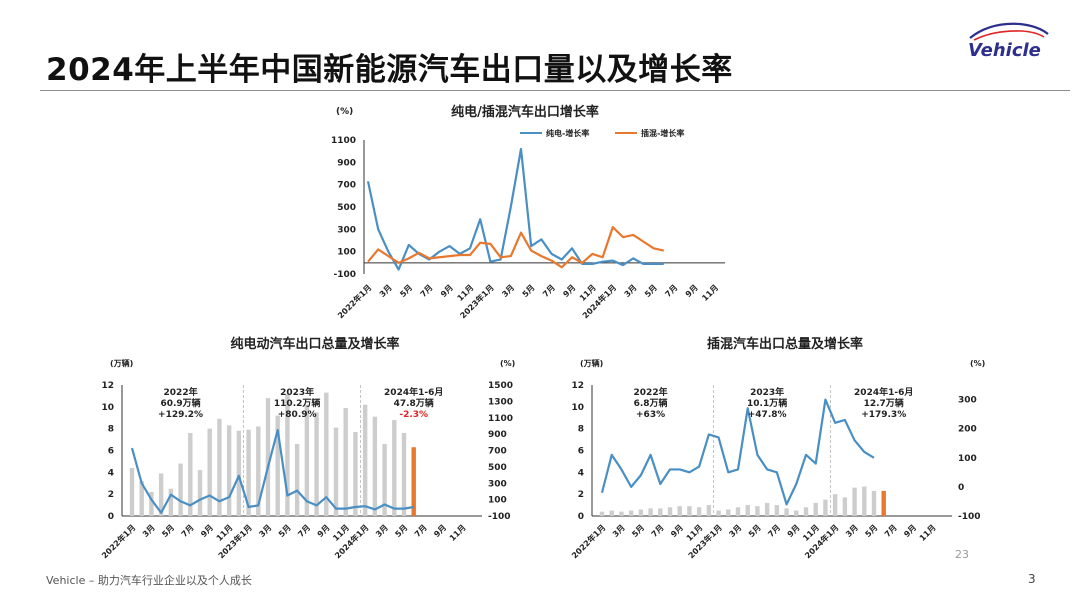 Image resolution: width=1080 pixels, height=610 pixels. What do you see at coordinates (883, 415) in the screenshot?
I see `annotation-growth: +179.3%` at bounding box center [883, 415].